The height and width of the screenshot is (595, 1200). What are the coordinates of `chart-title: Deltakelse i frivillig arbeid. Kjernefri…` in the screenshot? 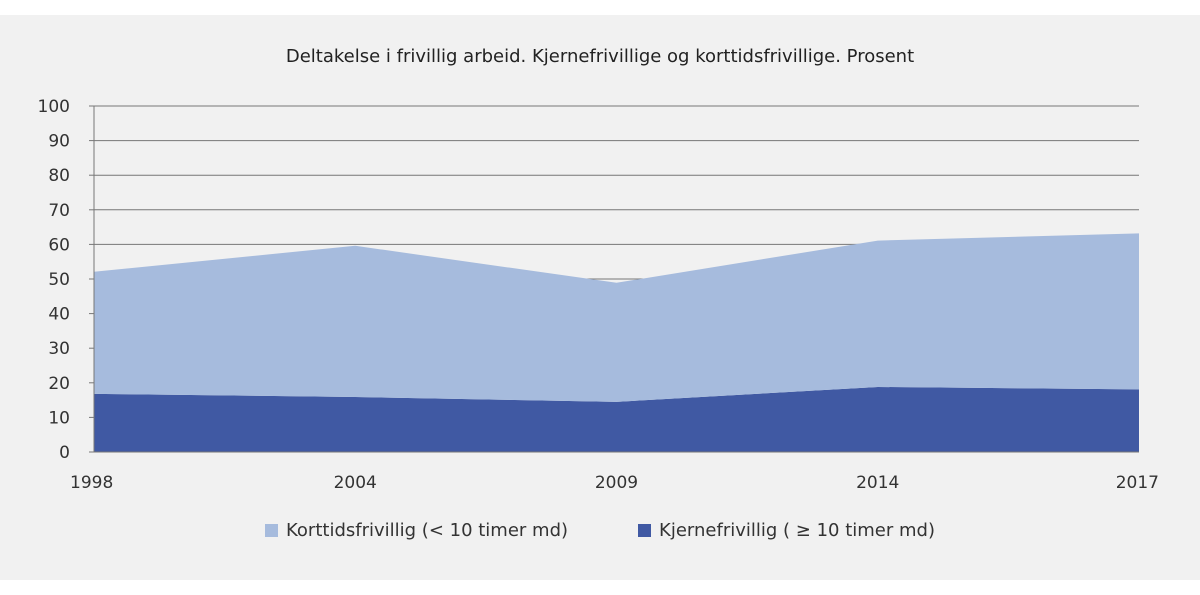 It's located at (600, 56).